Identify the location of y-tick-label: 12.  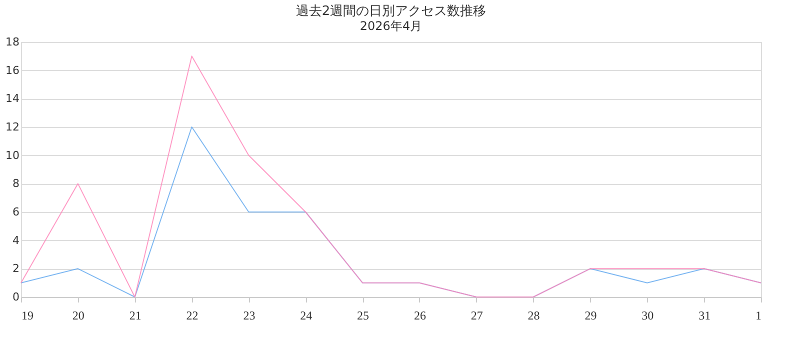
(13, 127).